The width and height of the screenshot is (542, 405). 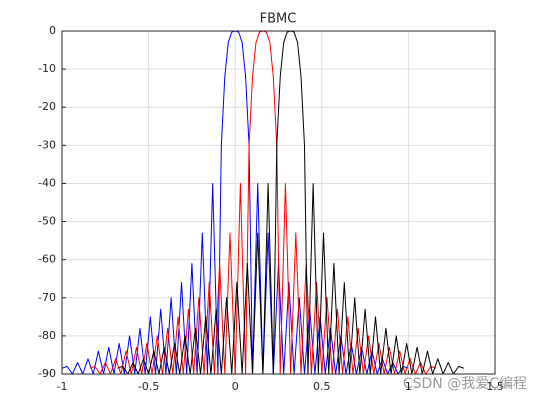 I want to click on y-tick-label: 0, so click(x=52, y=30).